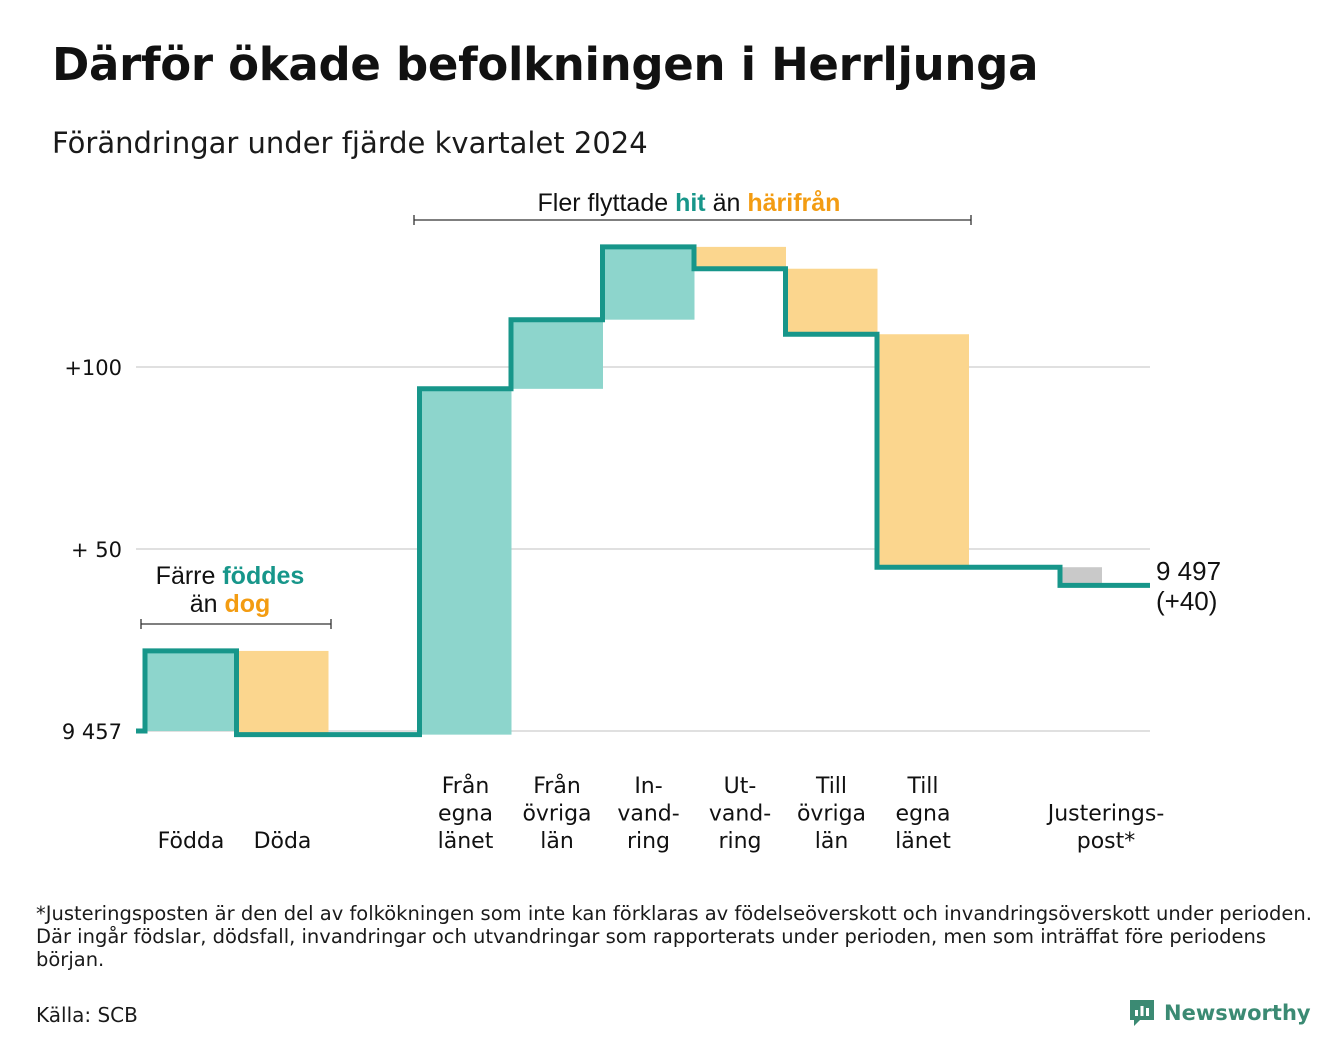  Describe the element at coordinates (247, 604) in the screenshot. I see `births-annotation-hl2: dog` at that location.